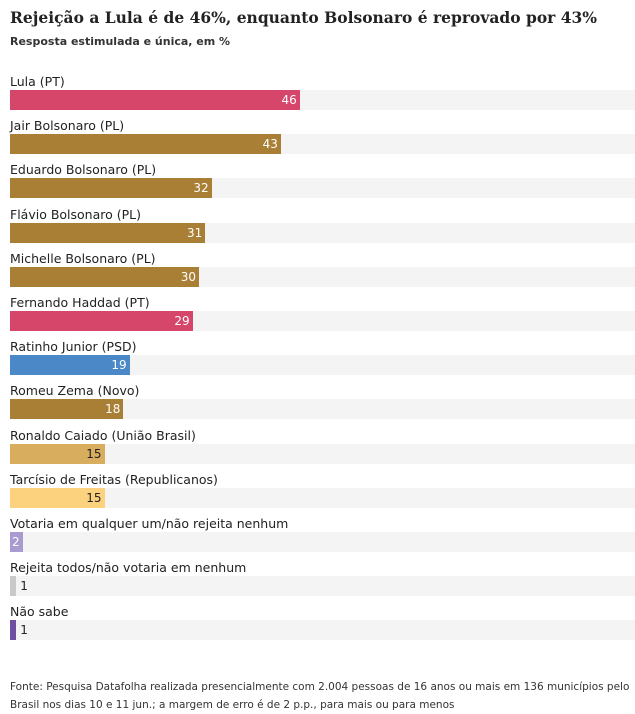 Image resolution: width=635 pixels, height=714 pixels. What do you see at coordinates (119, 365) in the screenshot?
I see `value-label: 19` at bounding box center [119, 365].